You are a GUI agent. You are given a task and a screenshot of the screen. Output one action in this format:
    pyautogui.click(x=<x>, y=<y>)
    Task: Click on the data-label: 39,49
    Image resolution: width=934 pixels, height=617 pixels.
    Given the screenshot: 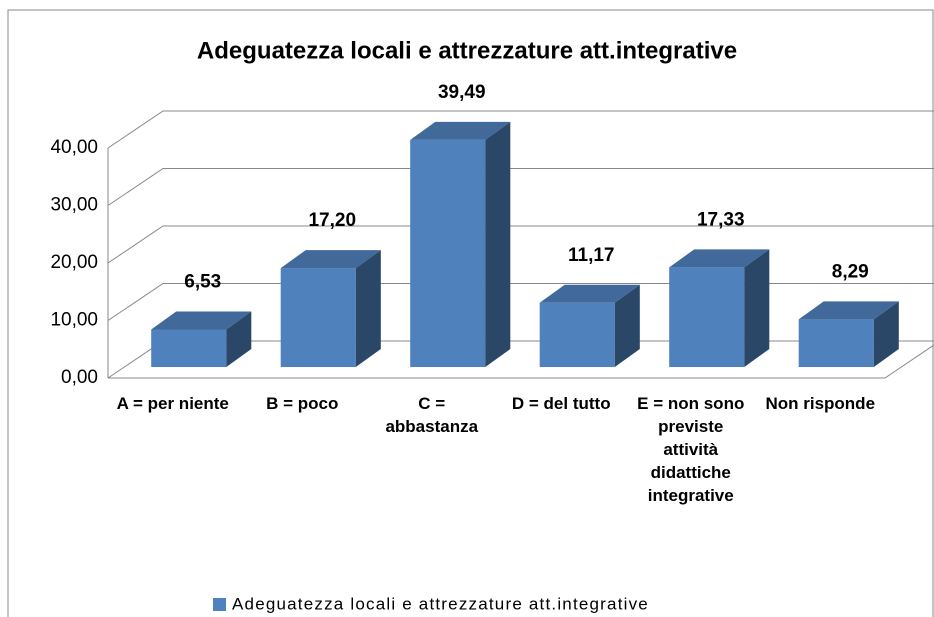 What is the action you would take?
    pyautogui.click(x=462, y=92)
    